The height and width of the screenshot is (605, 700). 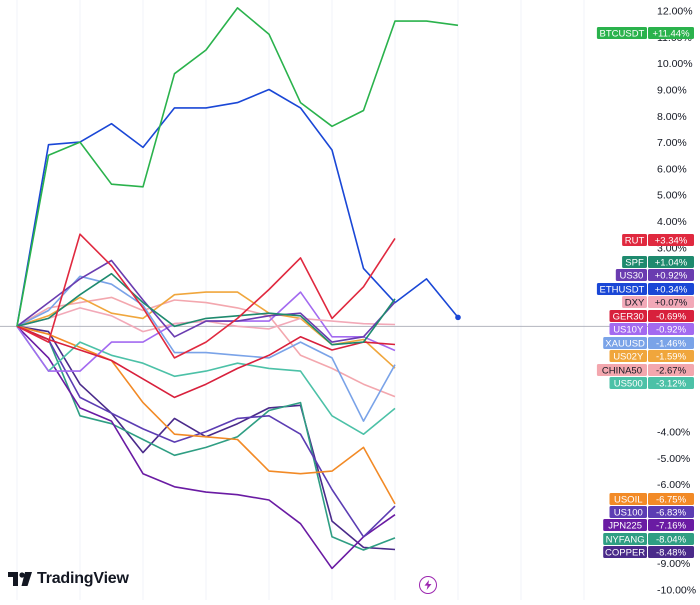 I want to click on tradingview-logo: TradingView, so click(x=68, y=579).